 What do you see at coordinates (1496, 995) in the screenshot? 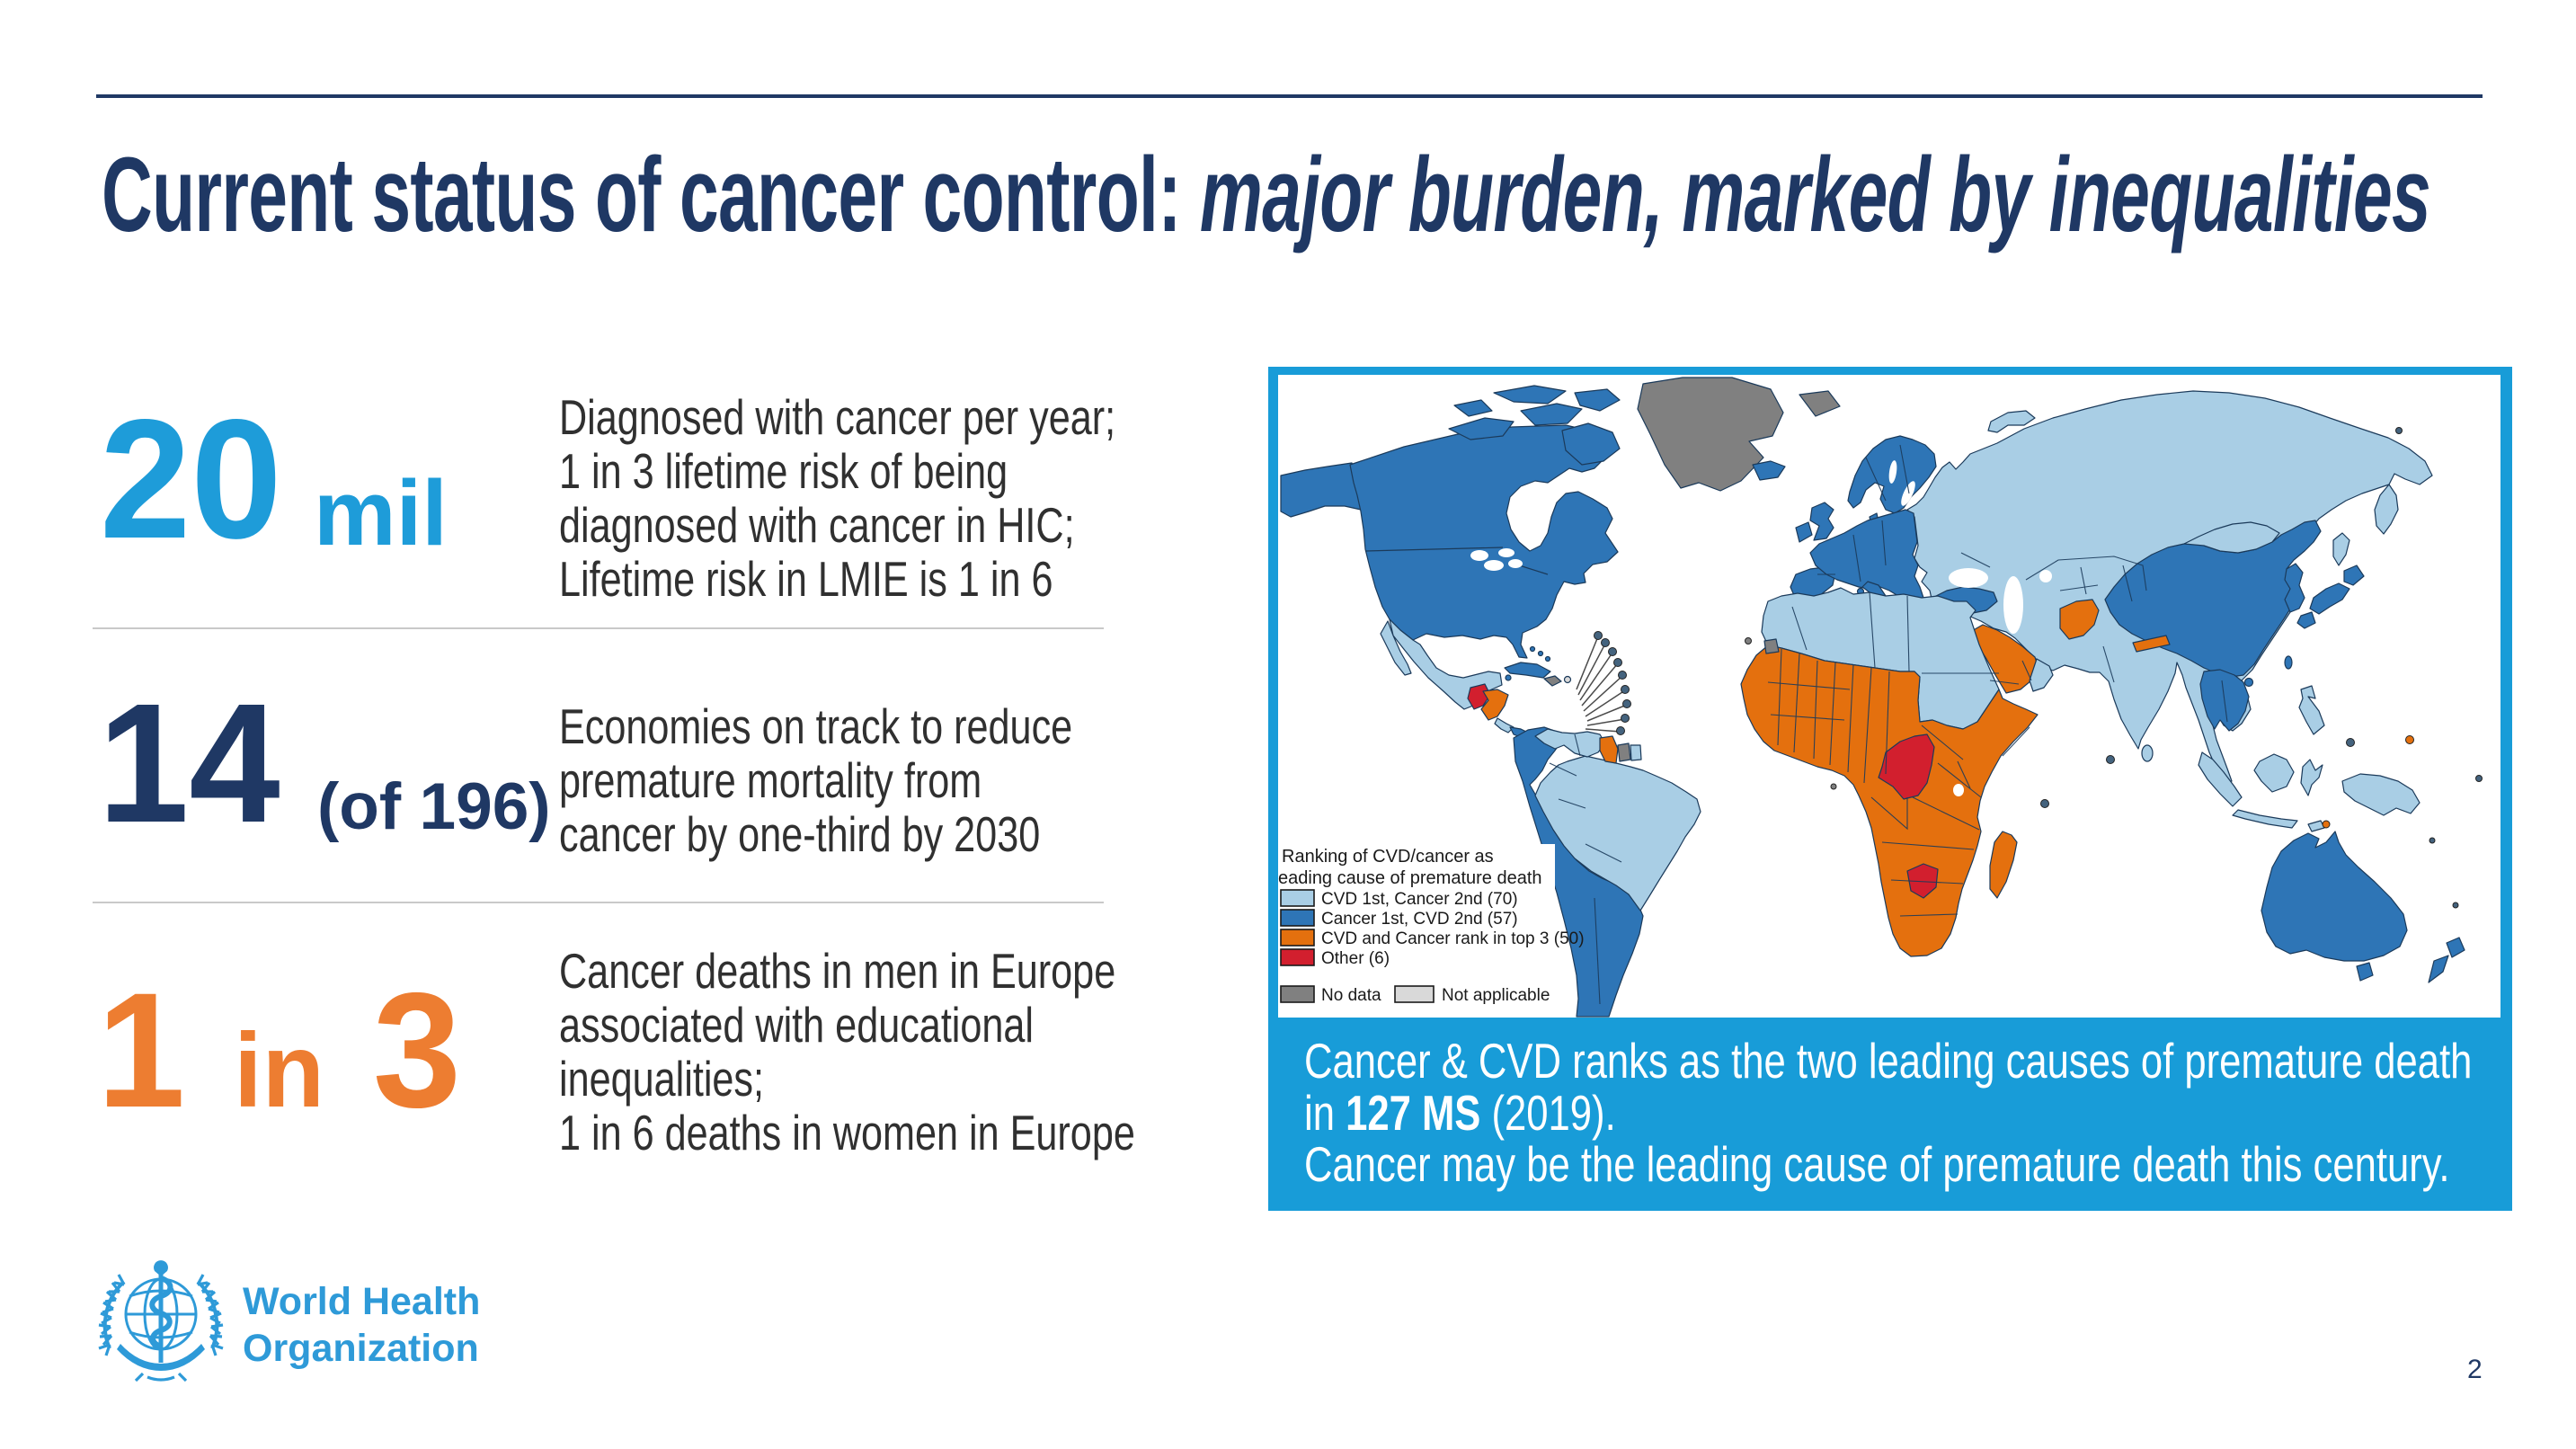
I see `svg-text: Not applicable` at bounding box center [1496, 995].